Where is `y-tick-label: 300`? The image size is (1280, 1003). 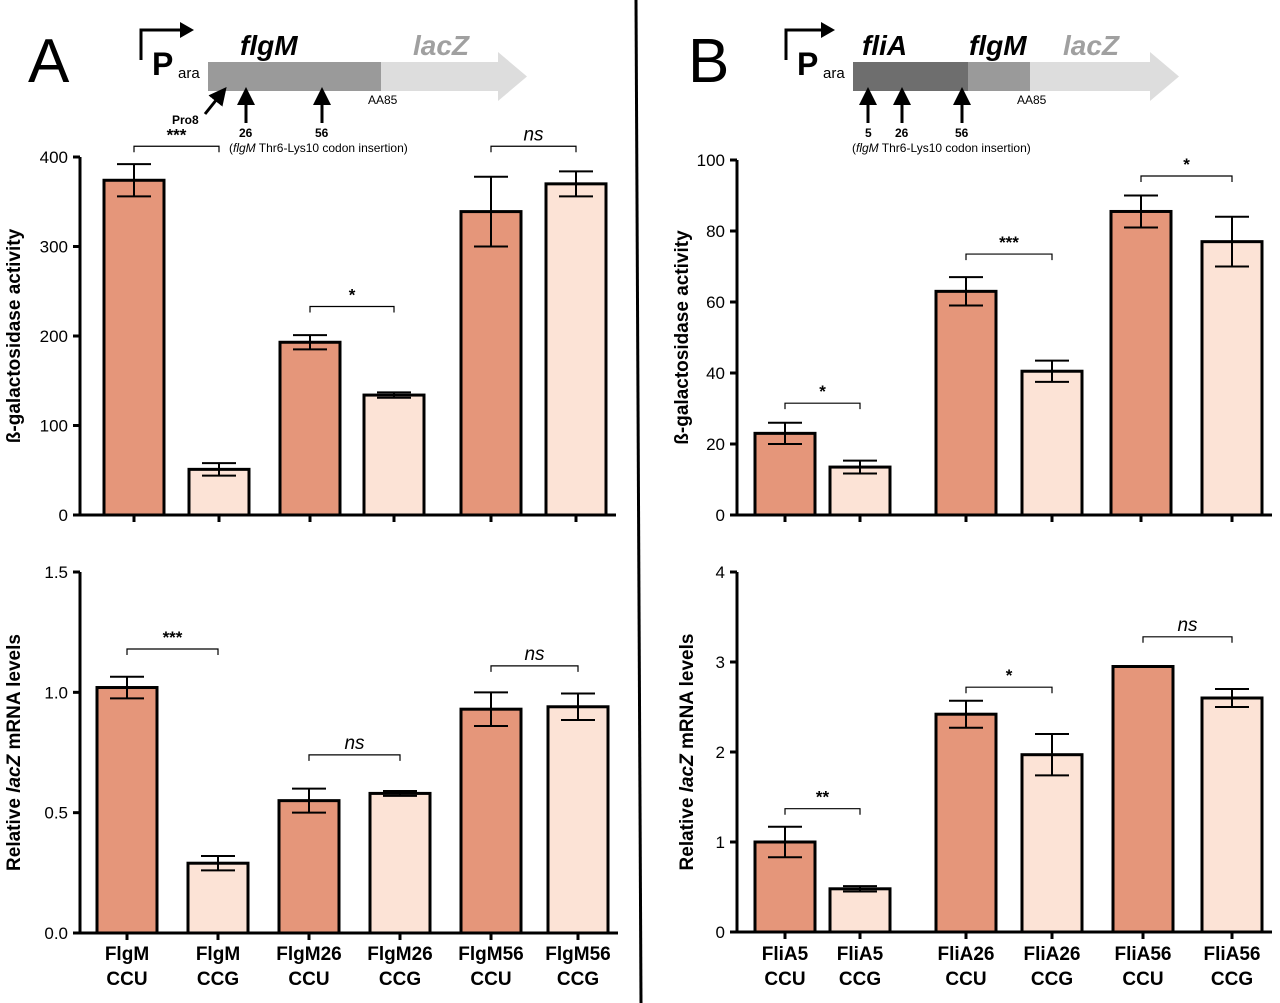
y-tick-label: 300 is located at coordinates (54, 247).